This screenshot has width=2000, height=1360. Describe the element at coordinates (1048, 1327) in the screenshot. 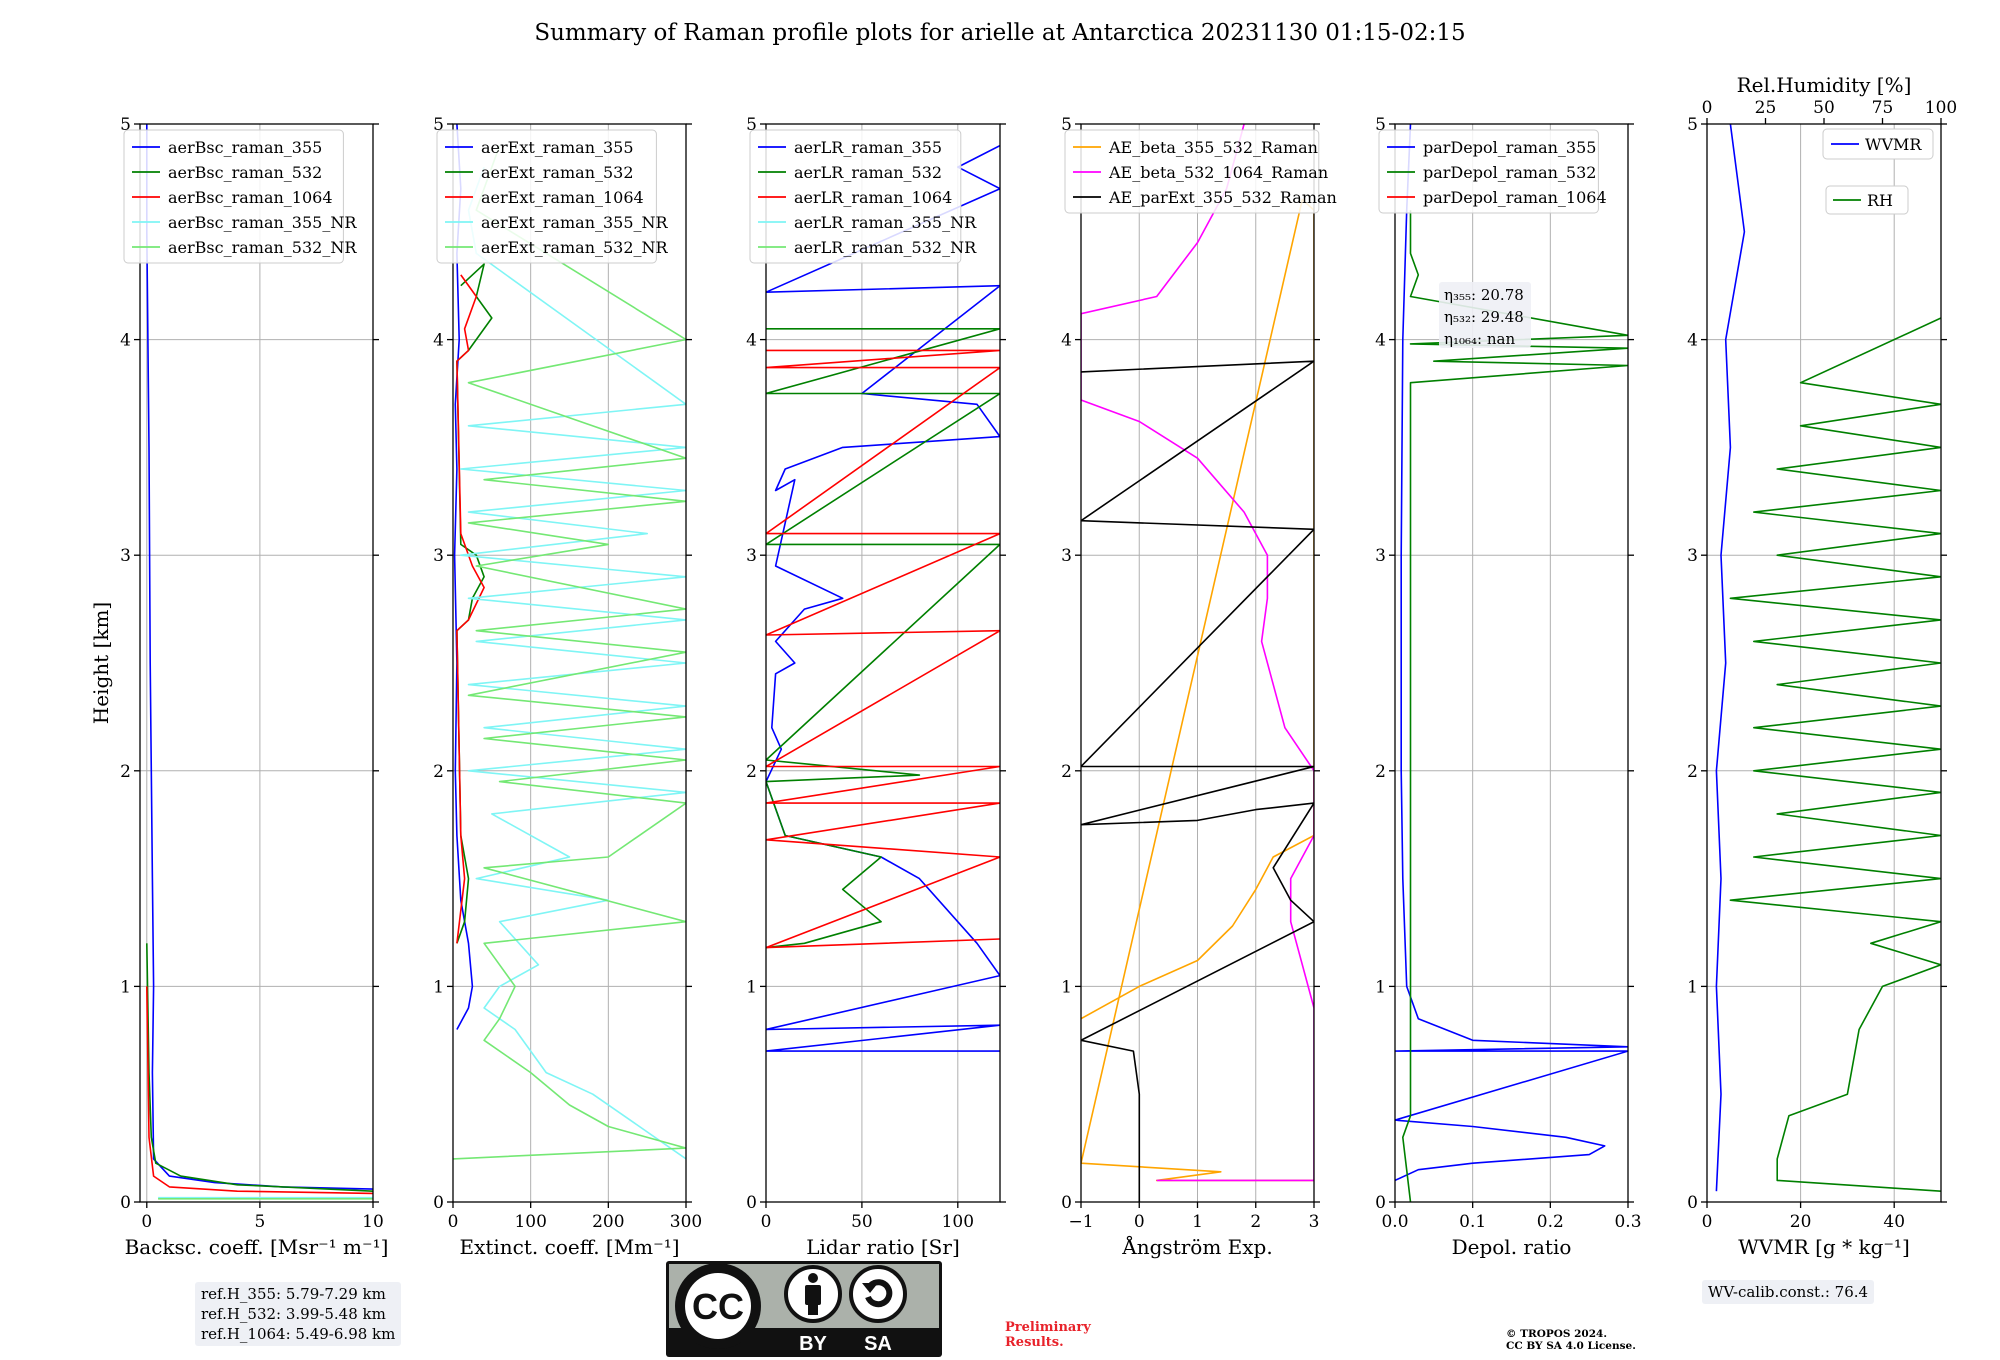

I see `preliminary-line-1: Preliminary` at that location.